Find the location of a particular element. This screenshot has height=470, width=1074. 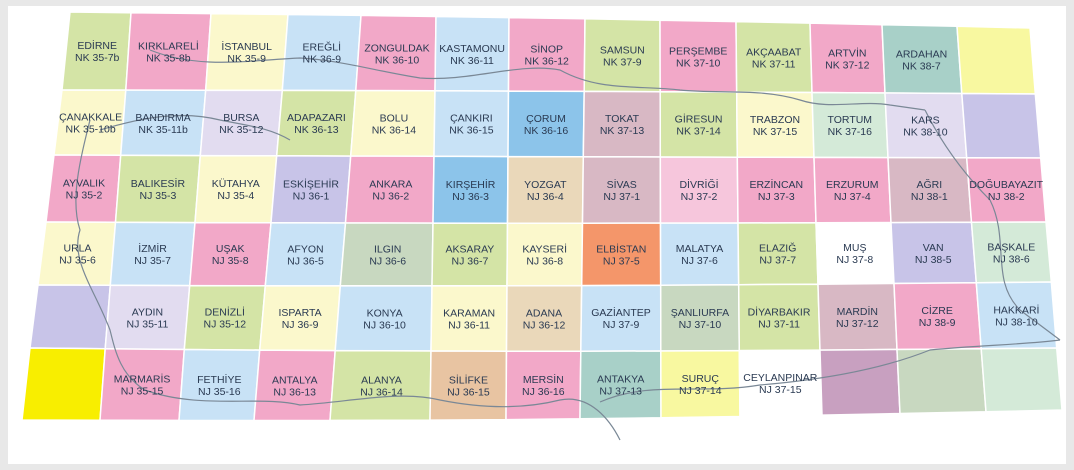

sheet-label: AKSARAY NJ 36-7 is located at coordinates (469, 256).